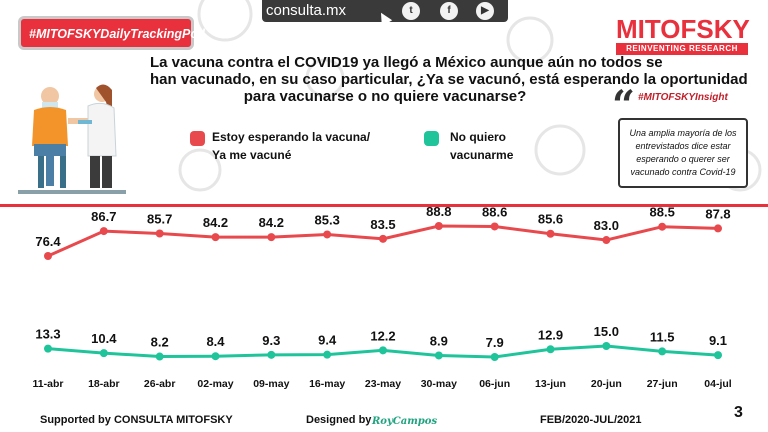 The image size is (768, 432). I want to click on x-tick-label-2: 26-abr, so click(160, 384).